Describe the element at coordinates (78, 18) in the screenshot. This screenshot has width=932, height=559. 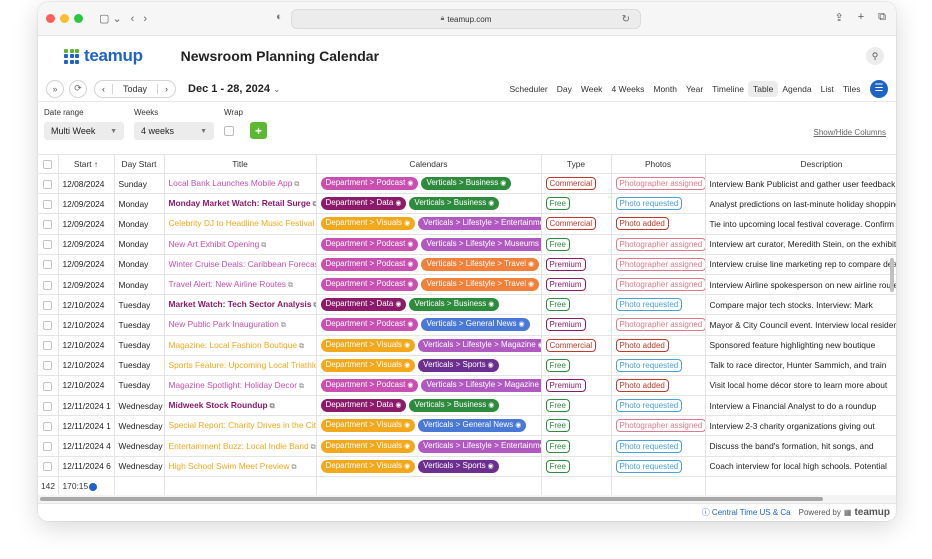
I see `zoom-window-button` at that location.